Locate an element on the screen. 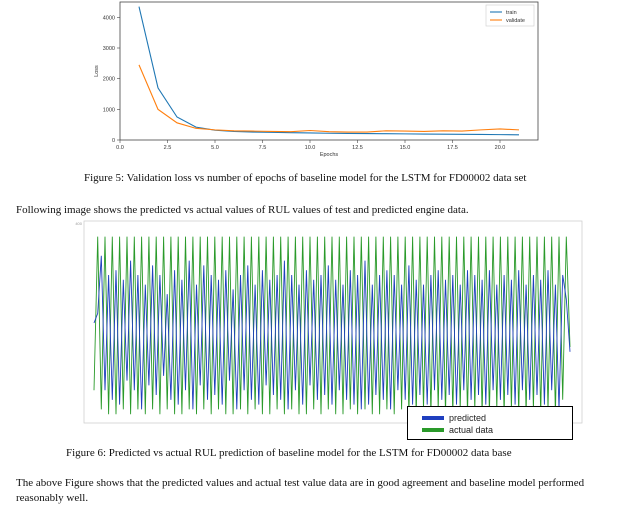 The image size is (629, 508). x-axis-label: Epochs is located at coordinates (329, 155).